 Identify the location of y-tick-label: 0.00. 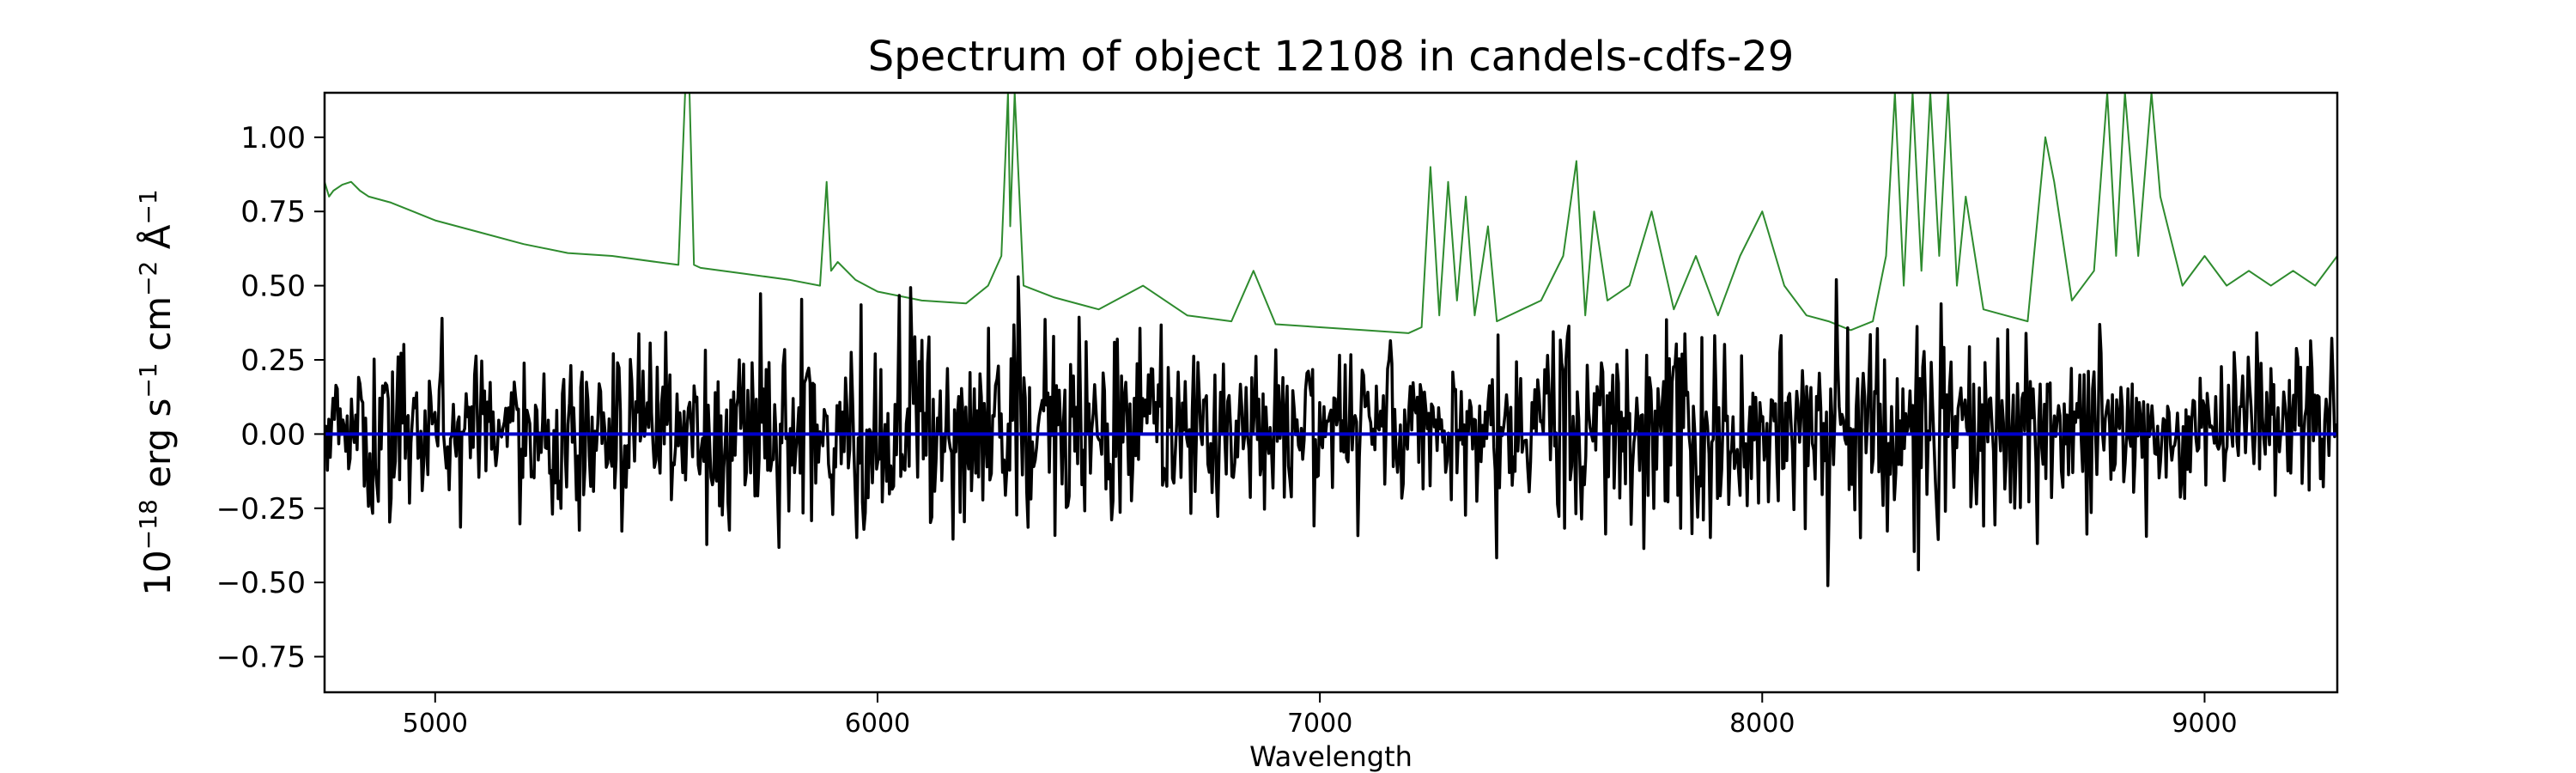
(273, 434).